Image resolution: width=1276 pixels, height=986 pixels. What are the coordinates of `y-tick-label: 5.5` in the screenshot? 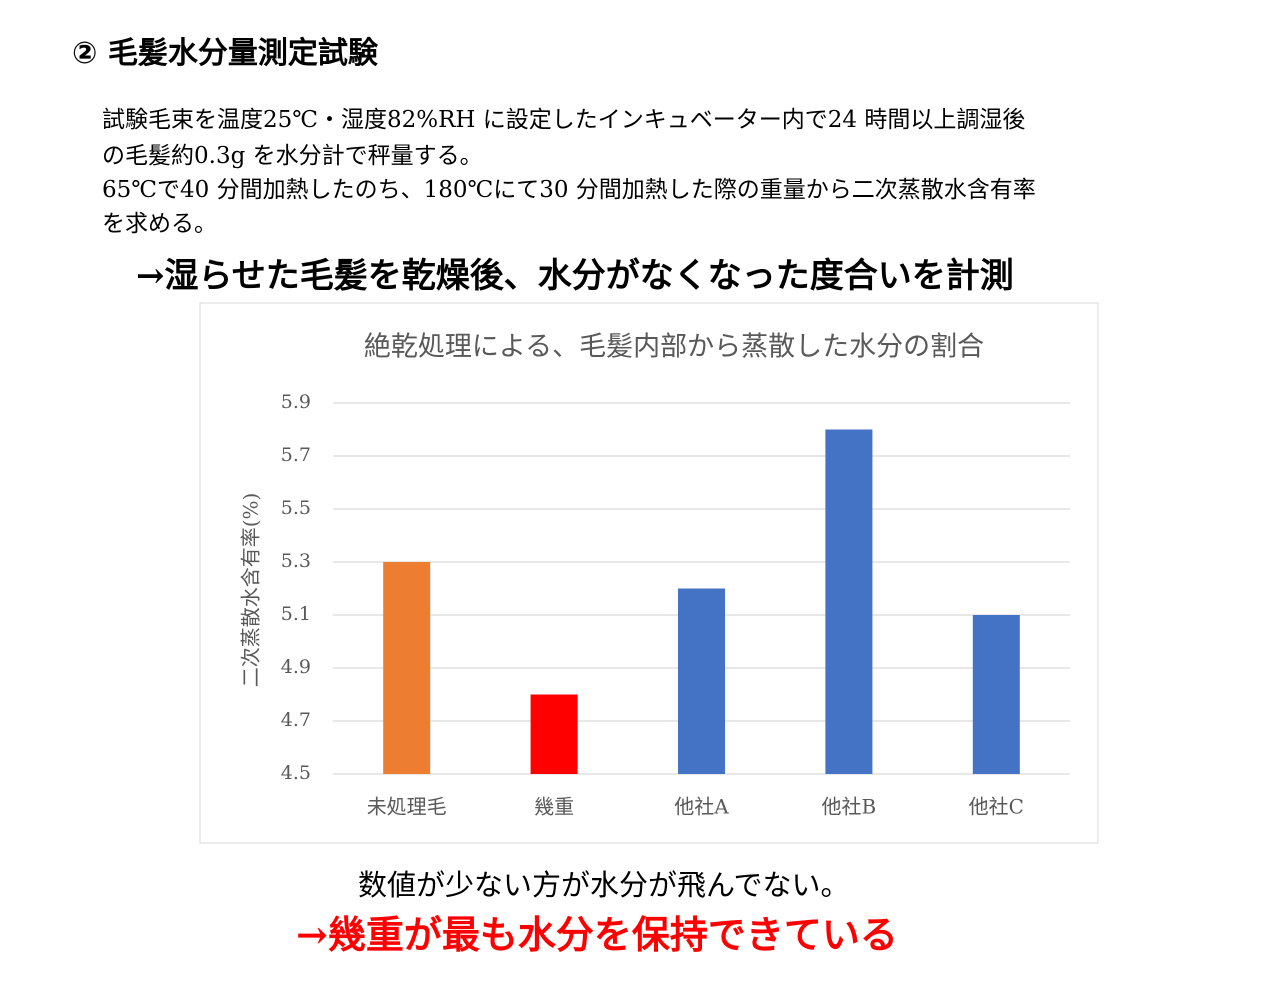 It's located at (296, 508).